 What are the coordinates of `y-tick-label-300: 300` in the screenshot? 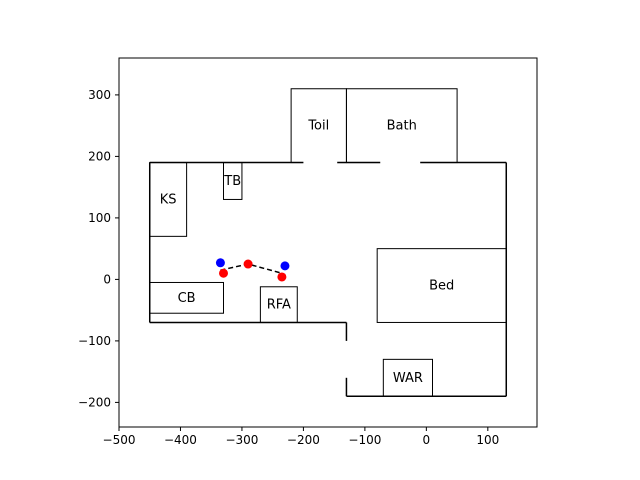 It's located at (99, 95).